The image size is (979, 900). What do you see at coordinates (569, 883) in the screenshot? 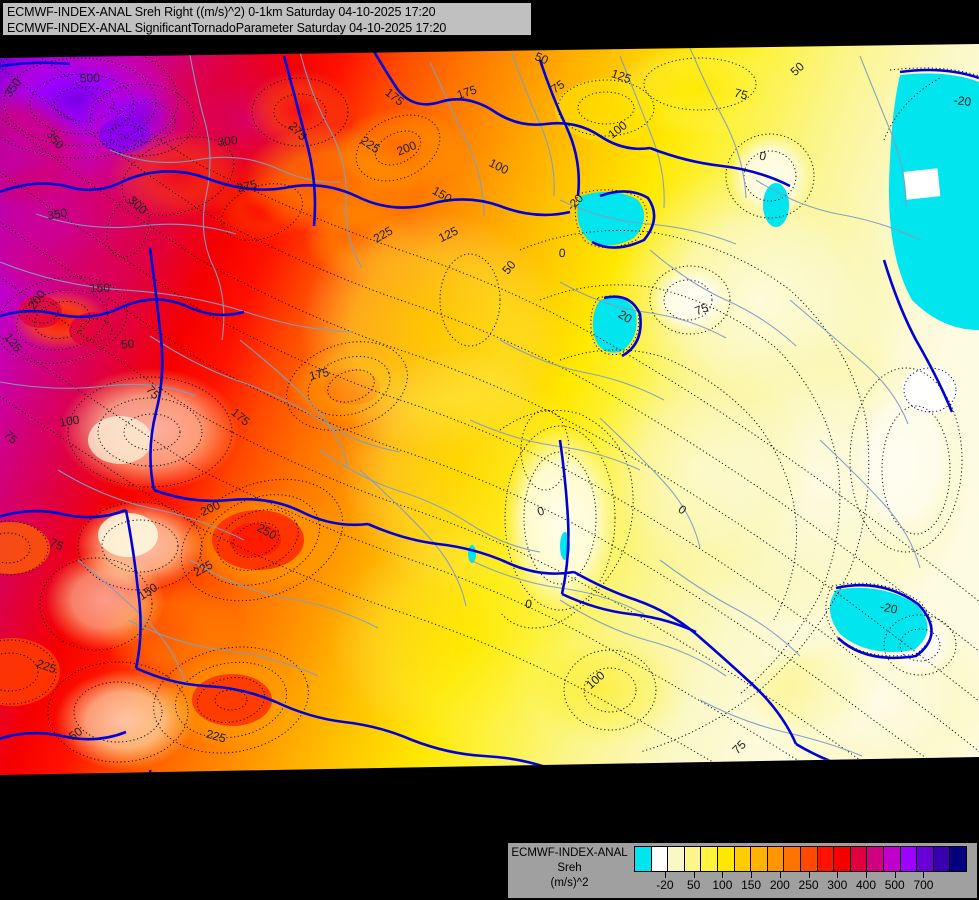
I see `legend-units: (m/s)^2` at bounding box center [569, 883].